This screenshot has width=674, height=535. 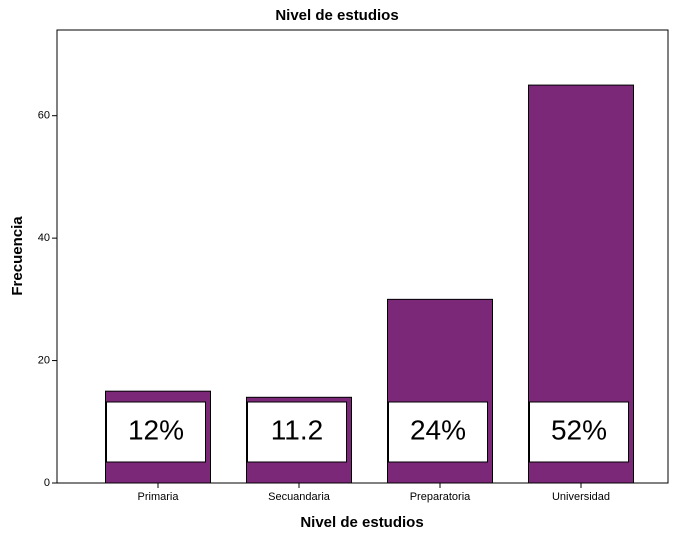 What do you see at coordinates (47, 483) in the screenshot?
I see `y-tick-label: 0` at bounding box center [47, 483].